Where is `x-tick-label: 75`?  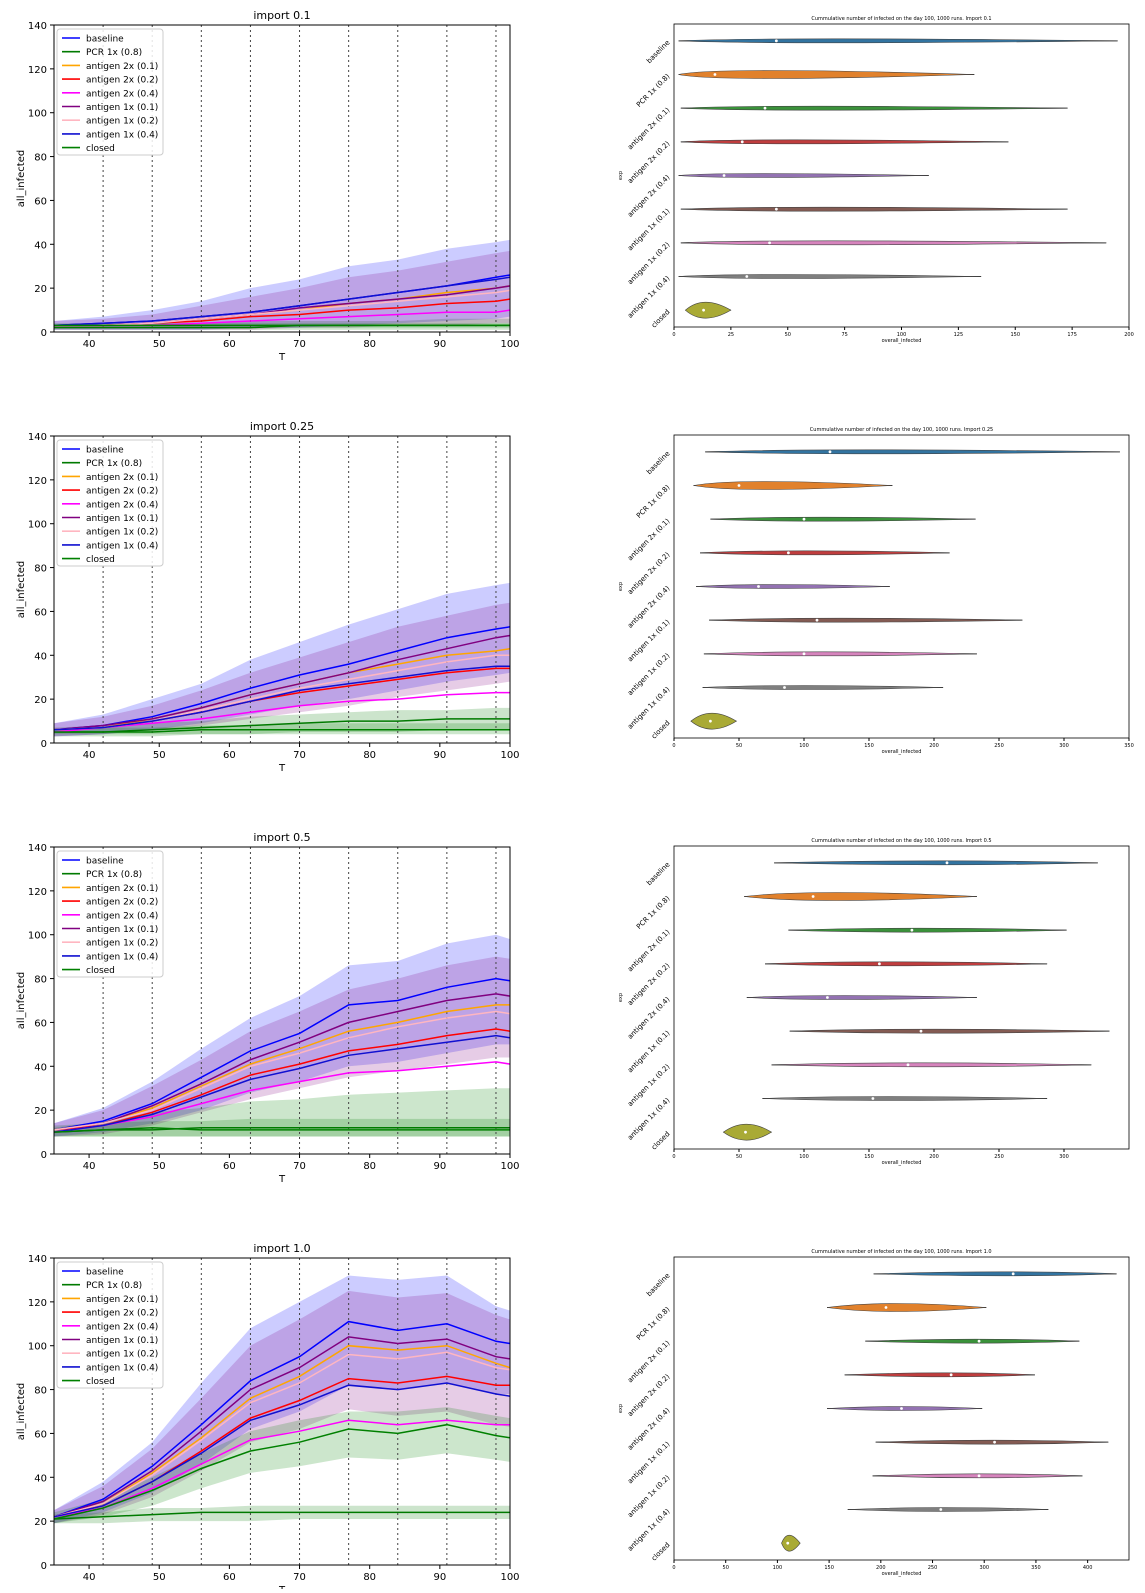 x-tick-label: 75 is located at coordinates (844, 335).